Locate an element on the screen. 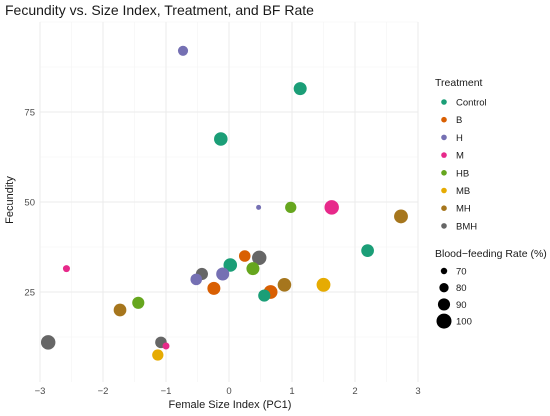 This screenshot has width=550, height=416. size-legend-label: 90 is located at coordinates (461, 305).